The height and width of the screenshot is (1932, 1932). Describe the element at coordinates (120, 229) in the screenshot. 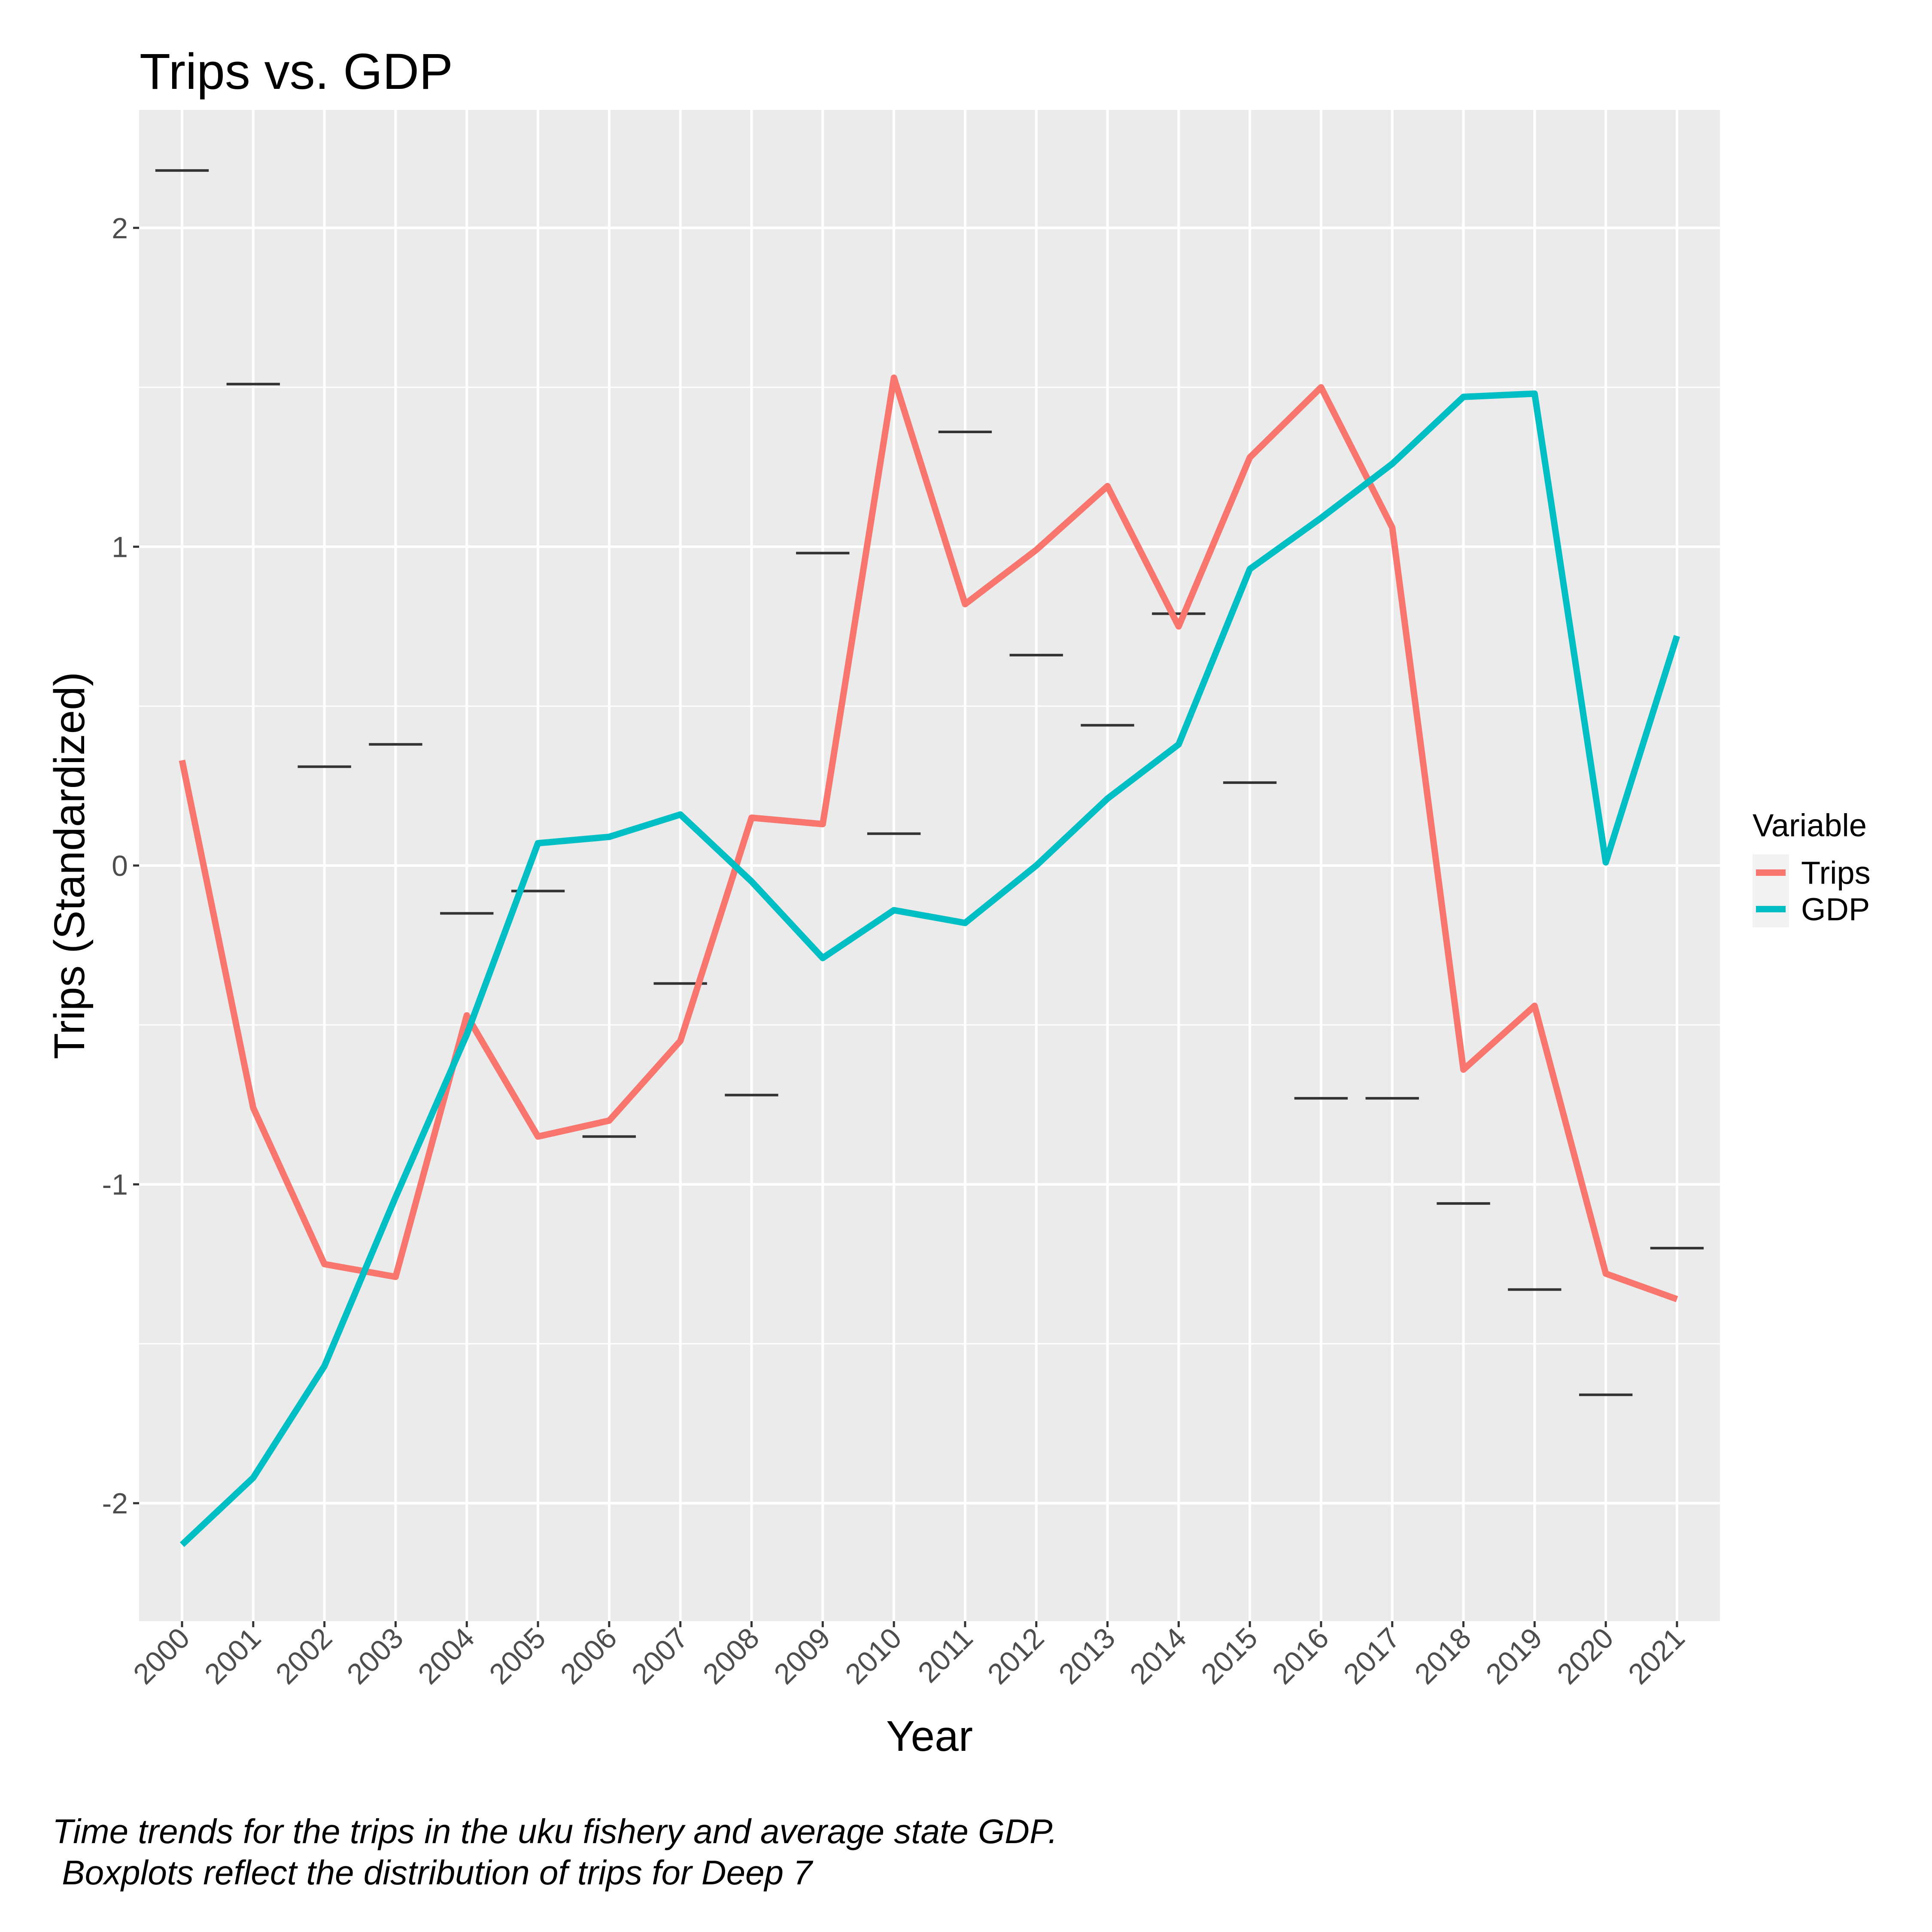

I see `y-tick-label: 2` at that location.